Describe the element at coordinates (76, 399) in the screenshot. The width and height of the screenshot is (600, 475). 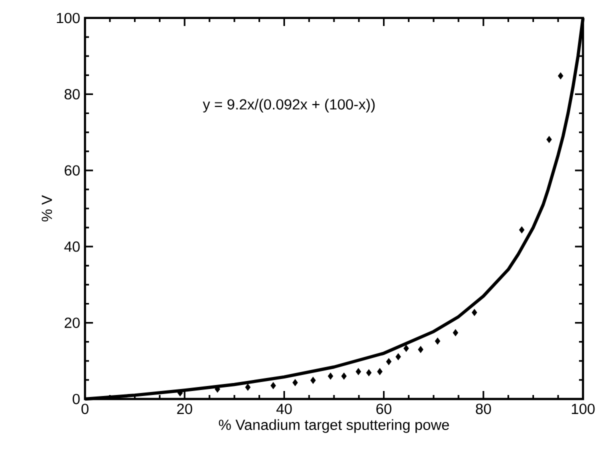
I see `y-tick-label: 0` at that location.